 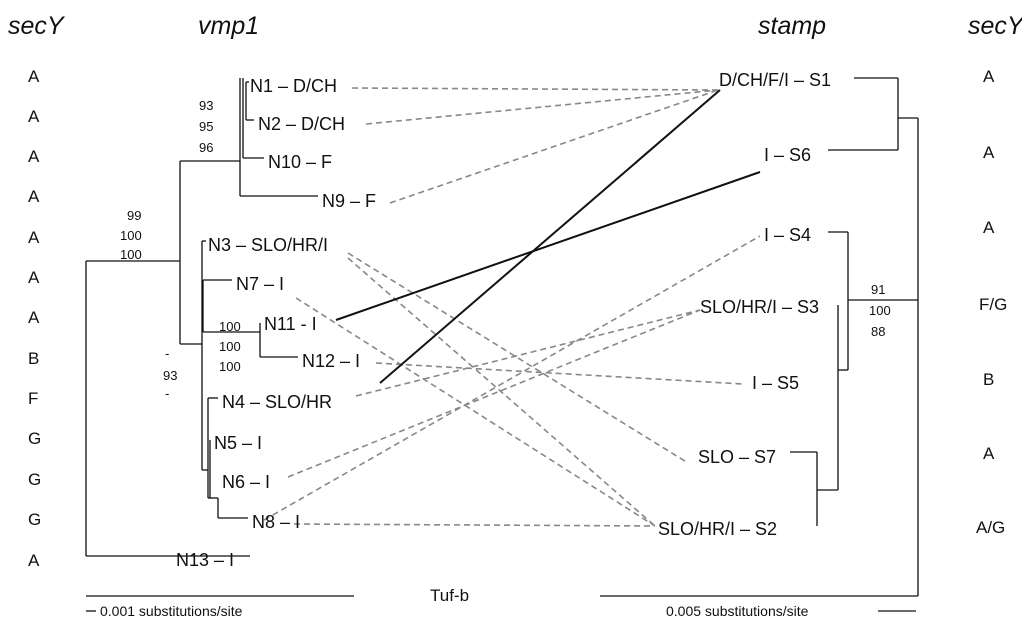 I want to click on secy-right-allele: F/G, so click(x=993, y=304).